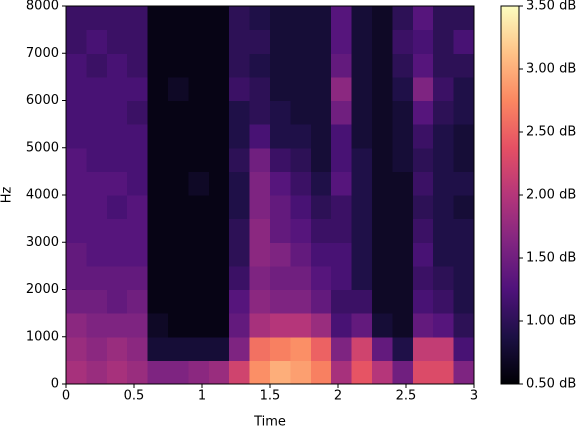 This screenshot has width=584, height=428. What do you see at coordinates (551, 384) in the screenshot?
I see `colorbar-tick-label: 0.50 dB` at bounding box center [551, 384].